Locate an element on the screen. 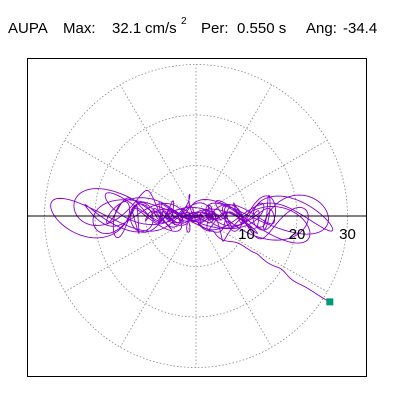  station-label: AUPA is located at coordinates (28, 28).